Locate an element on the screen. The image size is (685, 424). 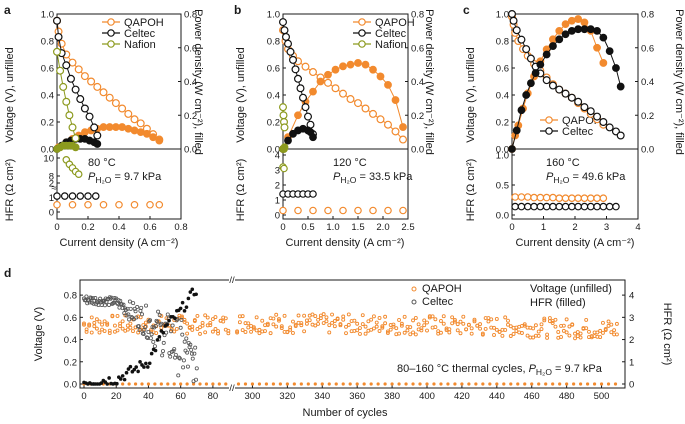
hfr-tick-label: 1.0 is located at coordinates (502, 156).